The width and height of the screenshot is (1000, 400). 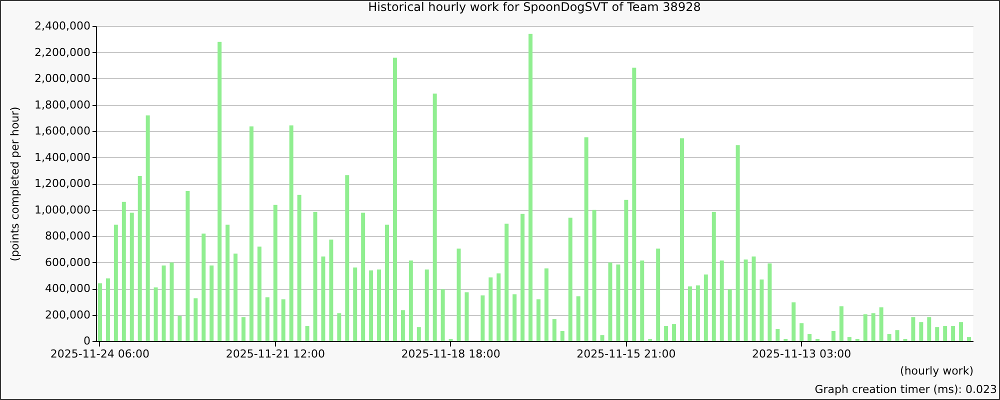 What do you see at coordinates (67, 236) in the screenshot?
I see `y-tick-label: 800,000` at bounding box center [67, 236].